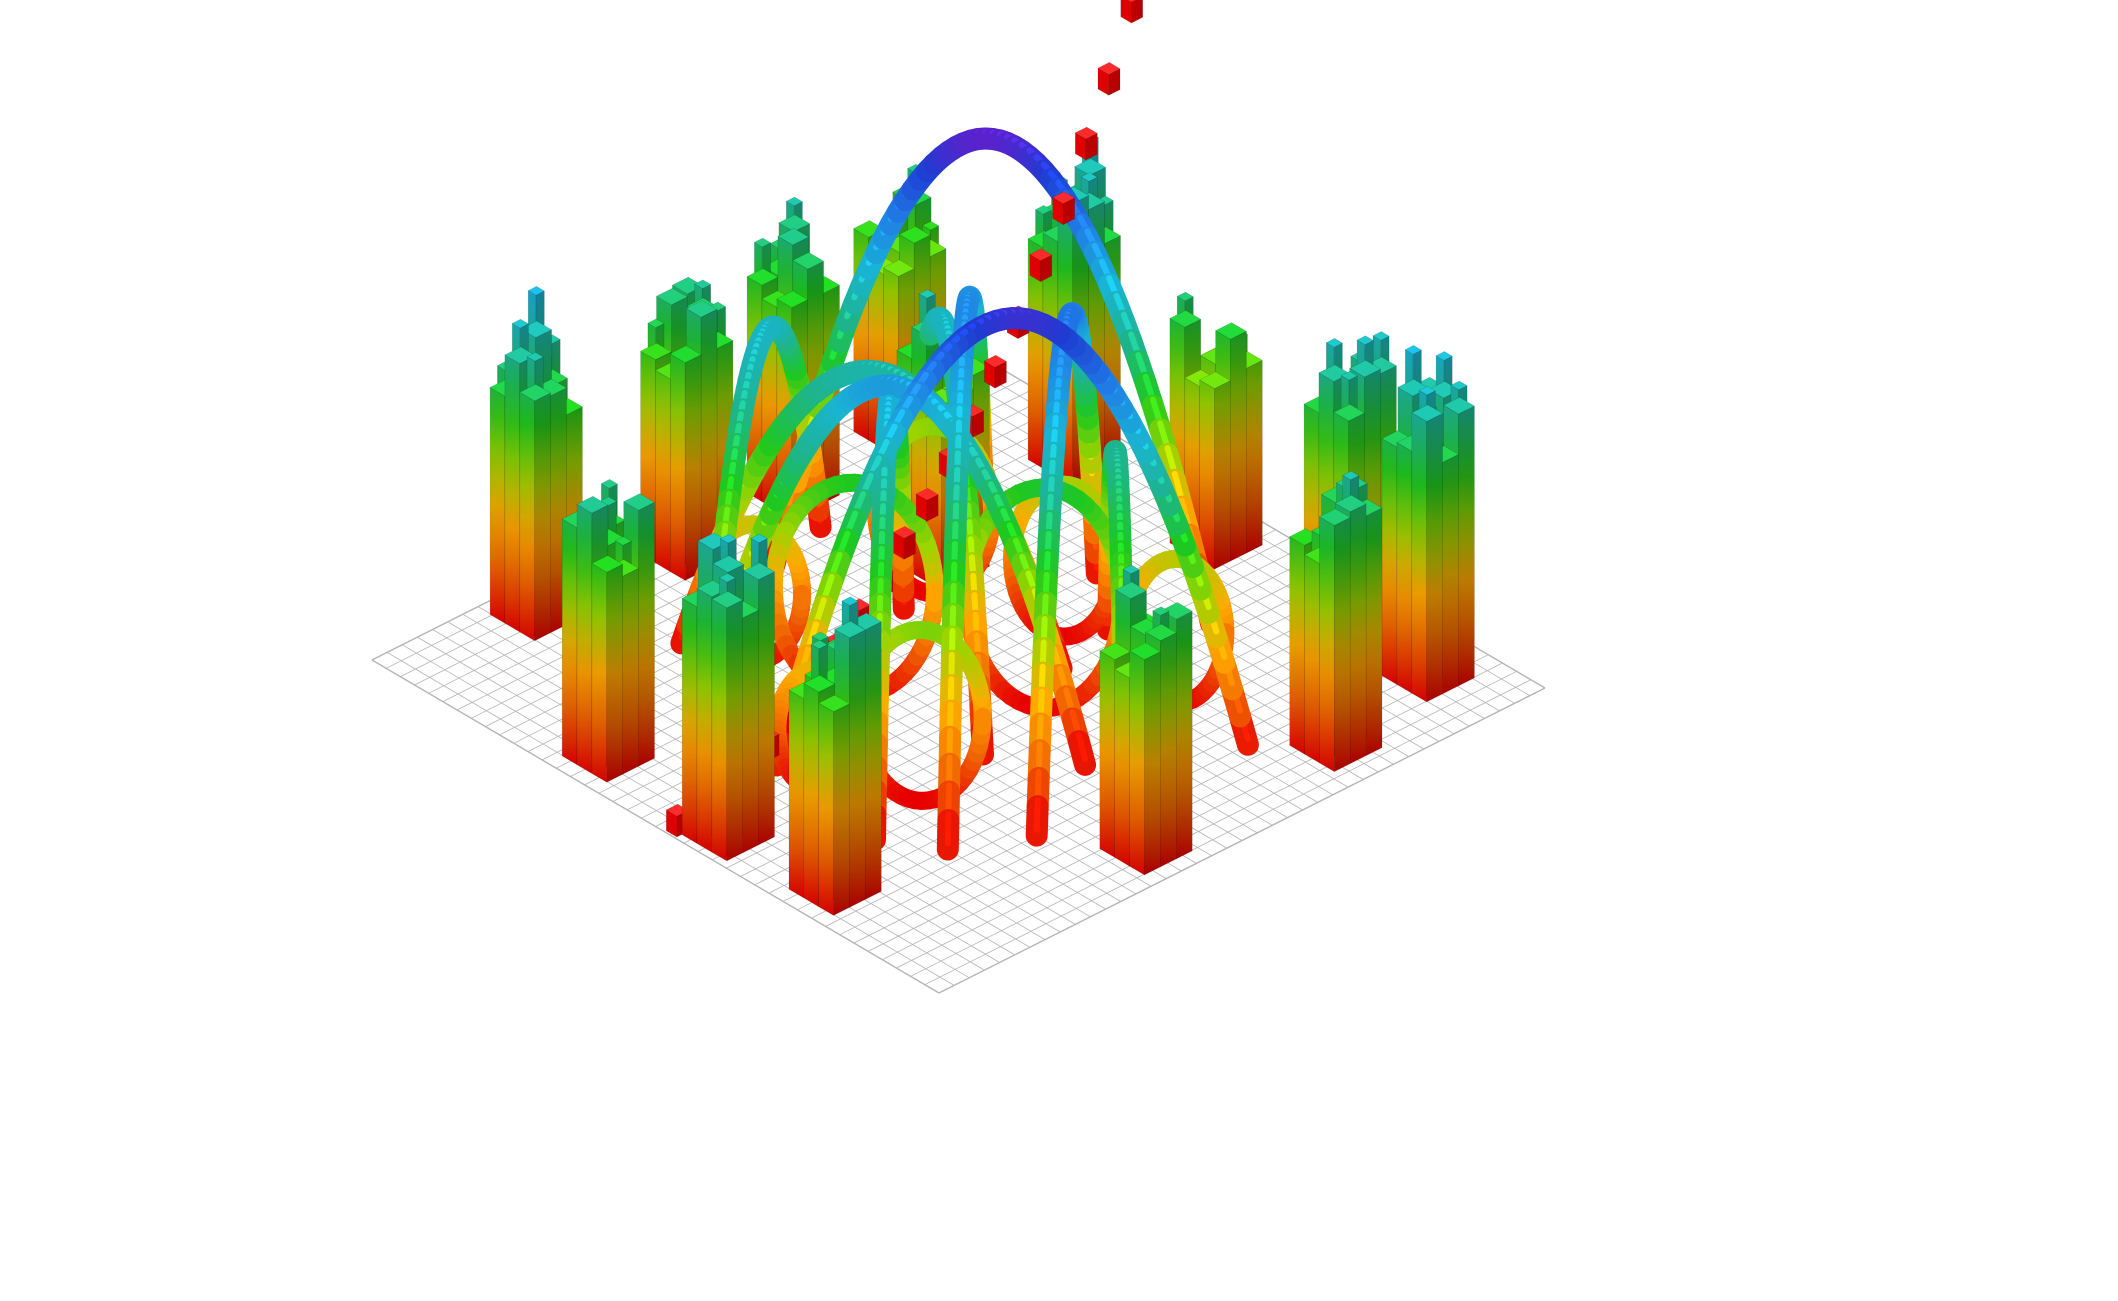  I want to click on ring-tube-segment, so click(934, 597).